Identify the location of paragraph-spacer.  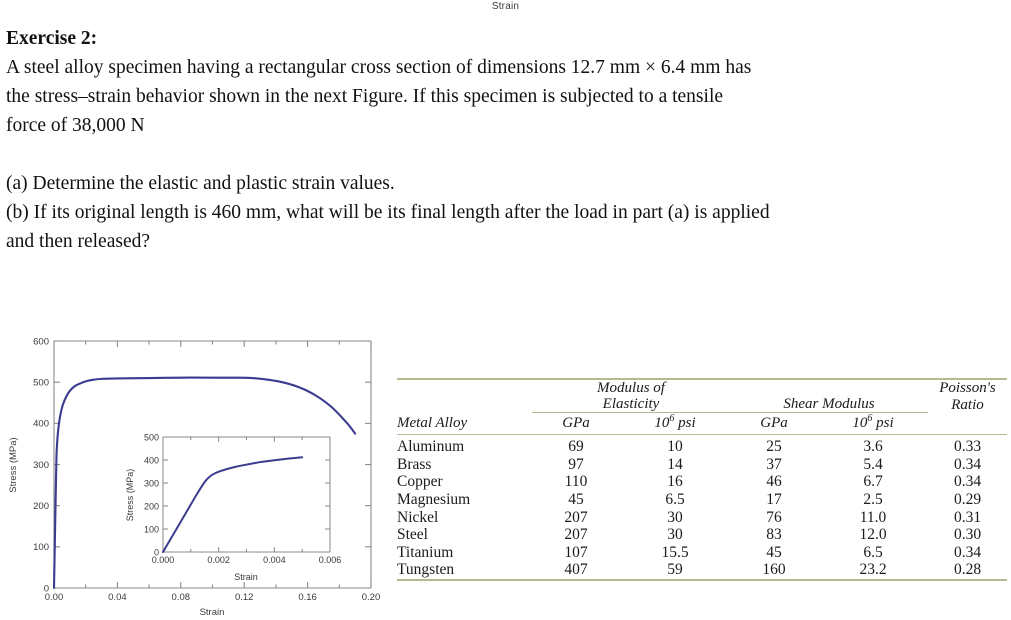
(506, 154).